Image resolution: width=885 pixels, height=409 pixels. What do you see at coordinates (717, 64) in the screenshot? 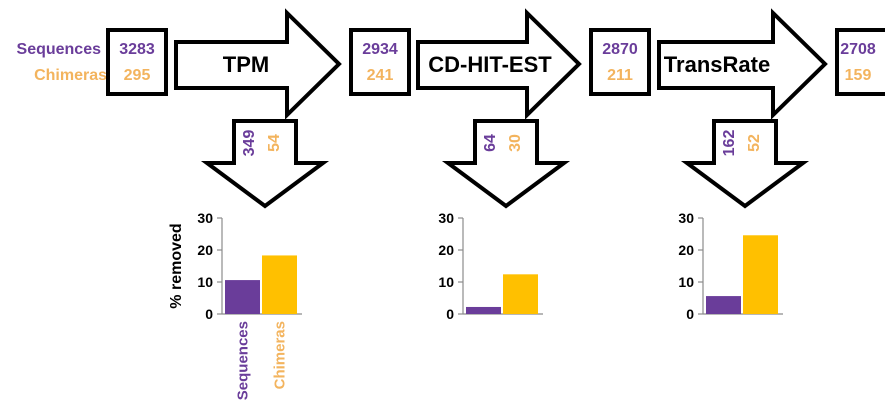
I see `step-label: TransRate` at bounding box center [717, 64].